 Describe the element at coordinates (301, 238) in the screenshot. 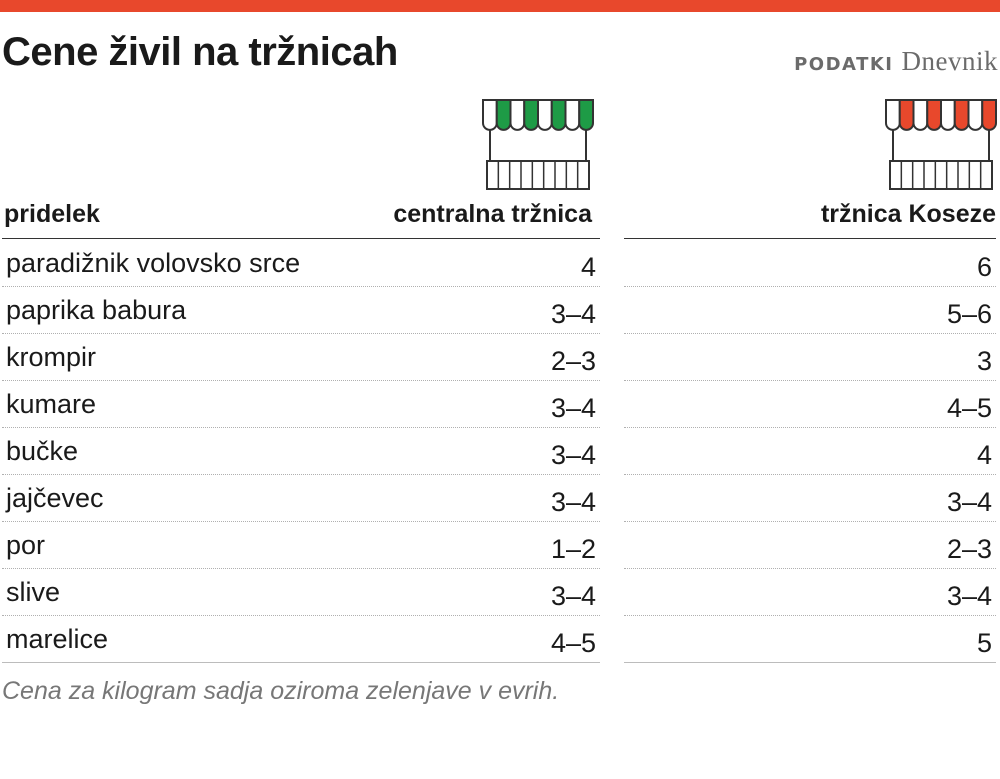

I see `header-rule-left` at that location.